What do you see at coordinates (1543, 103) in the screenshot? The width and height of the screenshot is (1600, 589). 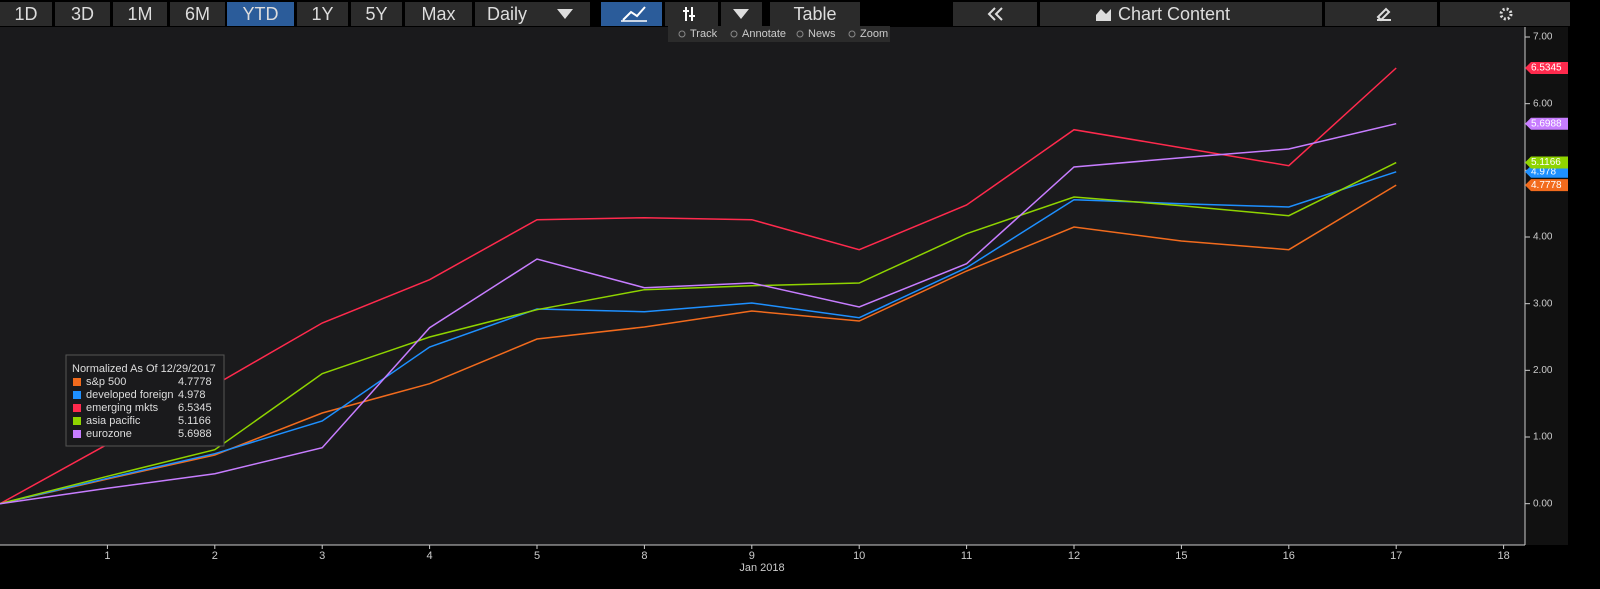 I see `y-tick-label: 6.00` at bounding box center [1543, 103].